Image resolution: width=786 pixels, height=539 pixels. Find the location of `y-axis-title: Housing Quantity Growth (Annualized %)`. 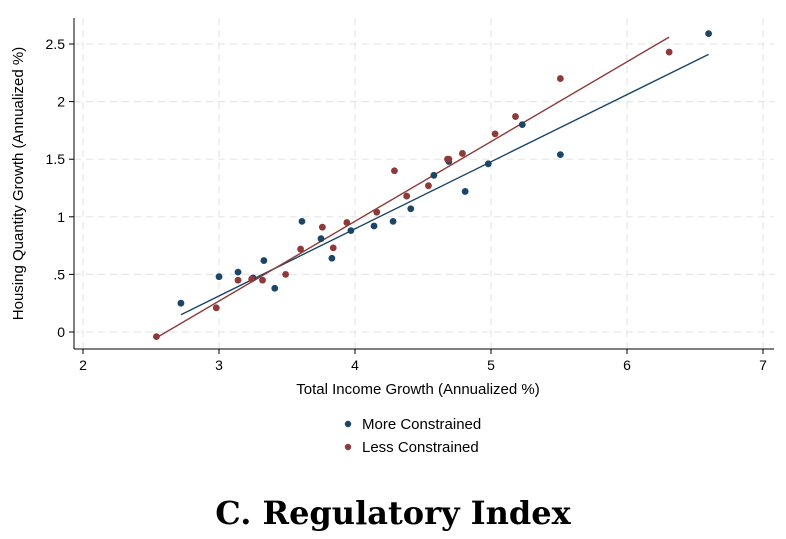

y-axis-title: Housing Quantity Growth (Annualized %) is located at coordinates (18, 183).